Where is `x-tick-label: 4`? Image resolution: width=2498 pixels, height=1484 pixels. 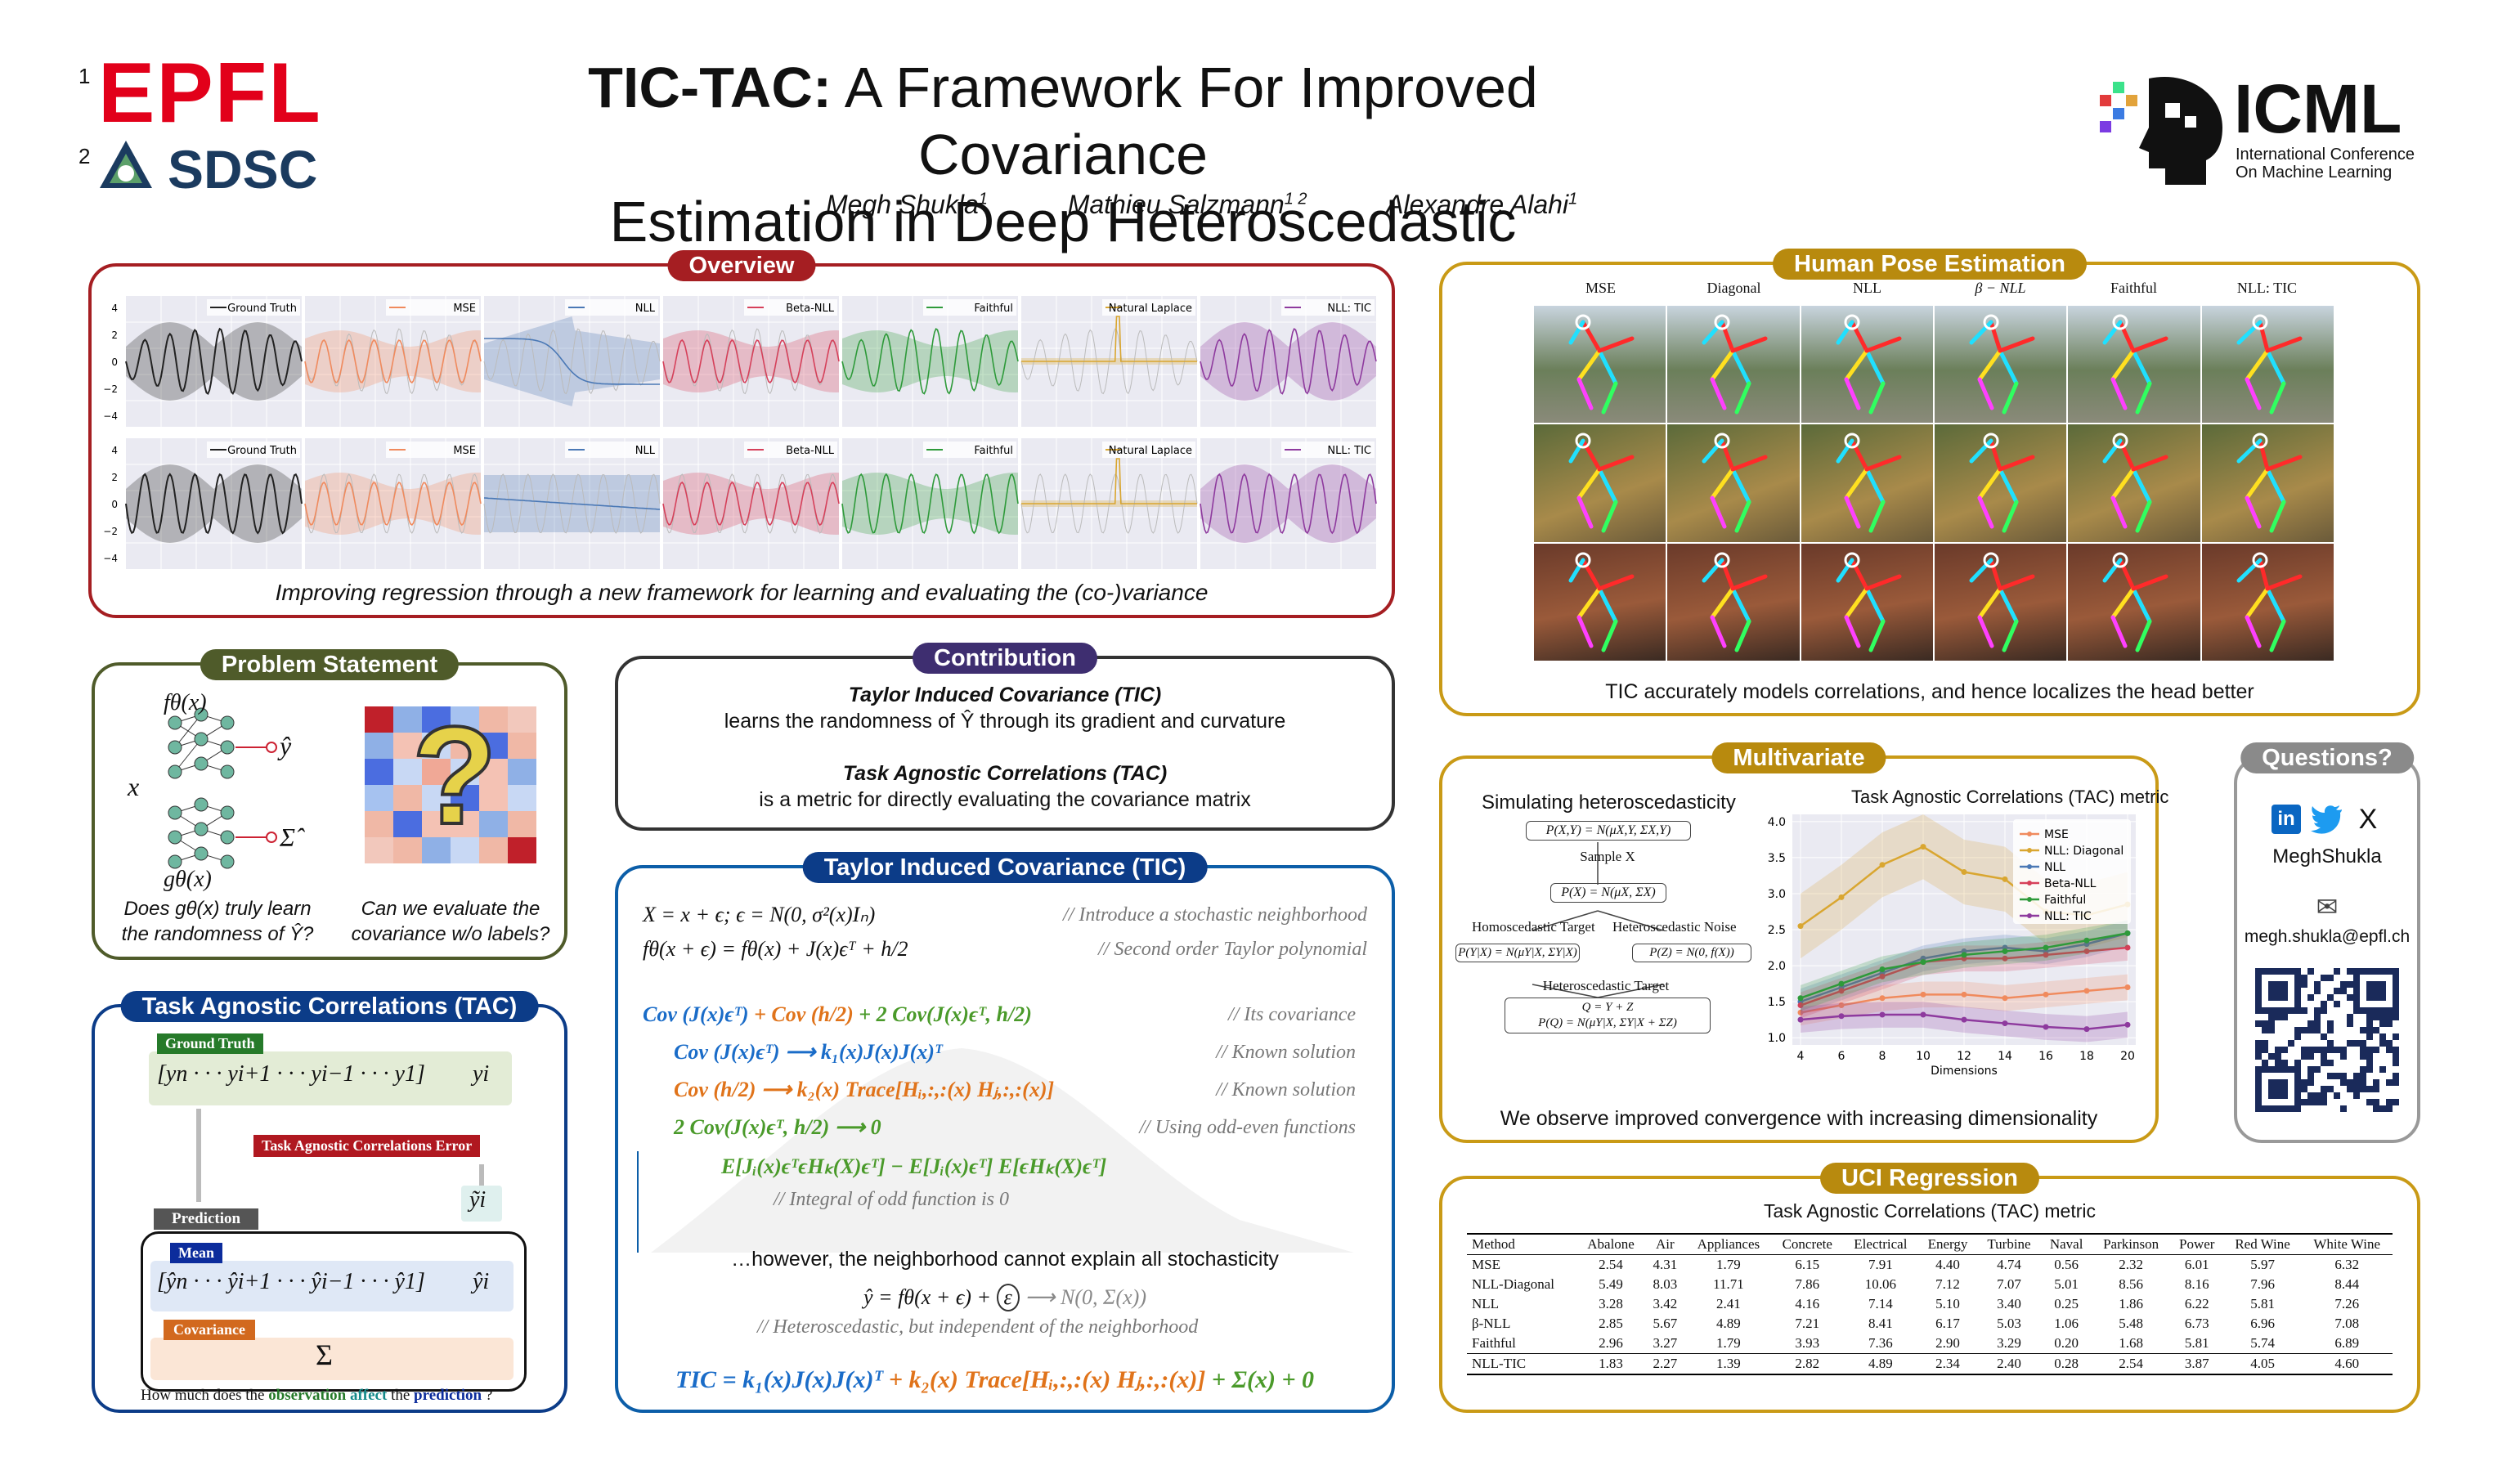 x-tick-label: 4 is located at coordinates (1801, 1056).